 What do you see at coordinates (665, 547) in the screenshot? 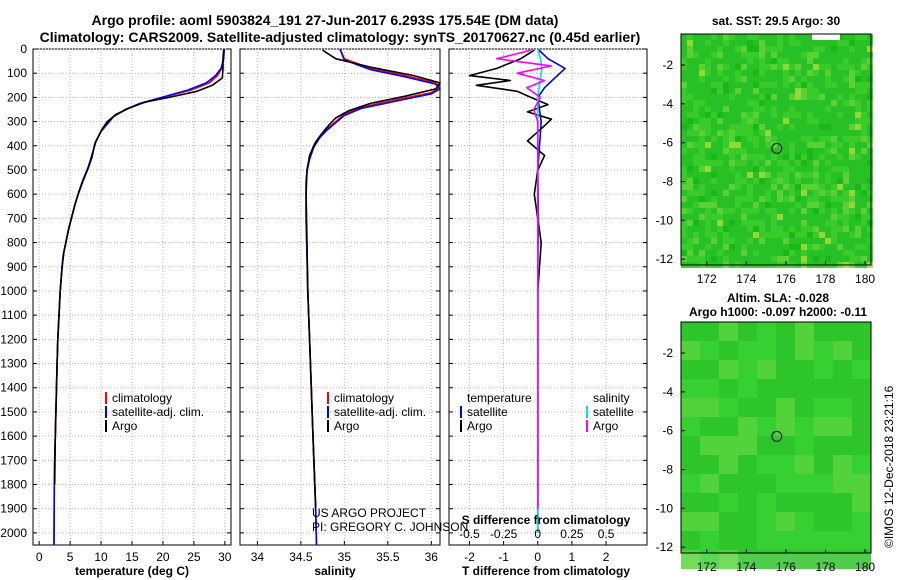
I see `map-y-tick-label: -12` at bounding box center [665, 547].